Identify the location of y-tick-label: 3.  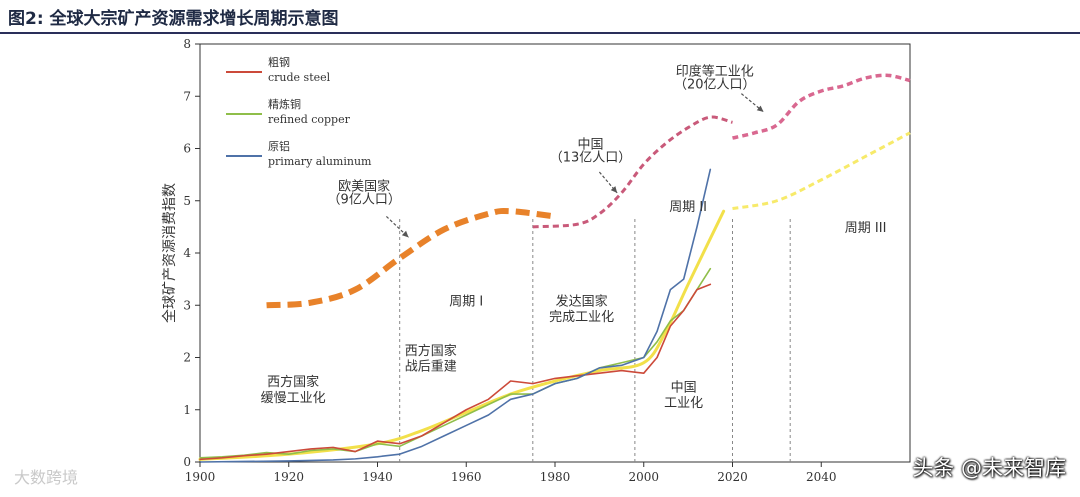
(187, 305).